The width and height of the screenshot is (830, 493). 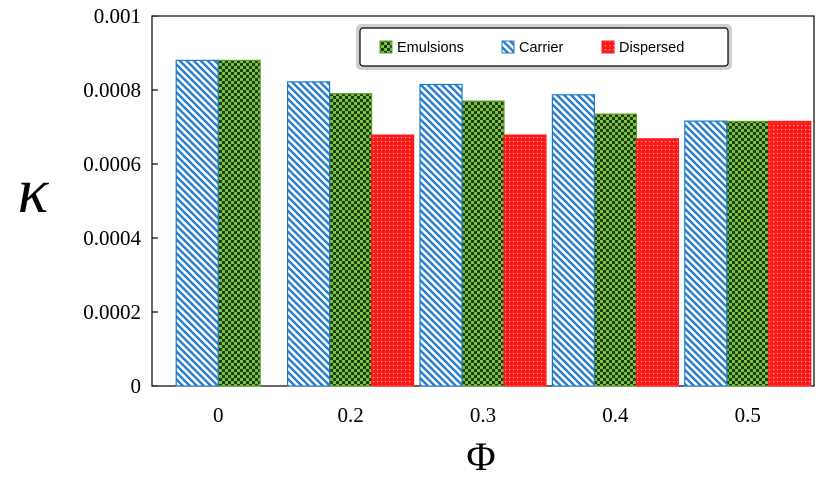 What do you see at coordinates (748, 415) in the screenshot?
I see `x-tick-label: 0.5` at bounding box center [748, 415].